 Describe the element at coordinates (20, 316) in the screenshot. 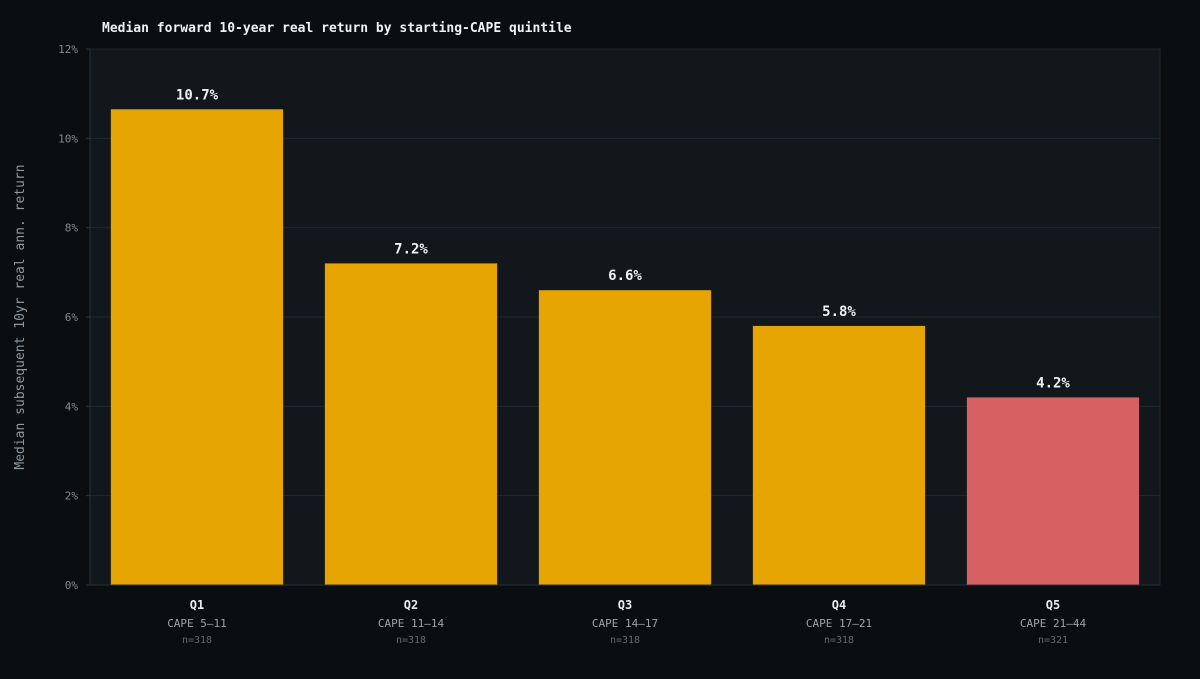

I see `y-axis-label: Median subsequent 10yr real ann. return` at that location.